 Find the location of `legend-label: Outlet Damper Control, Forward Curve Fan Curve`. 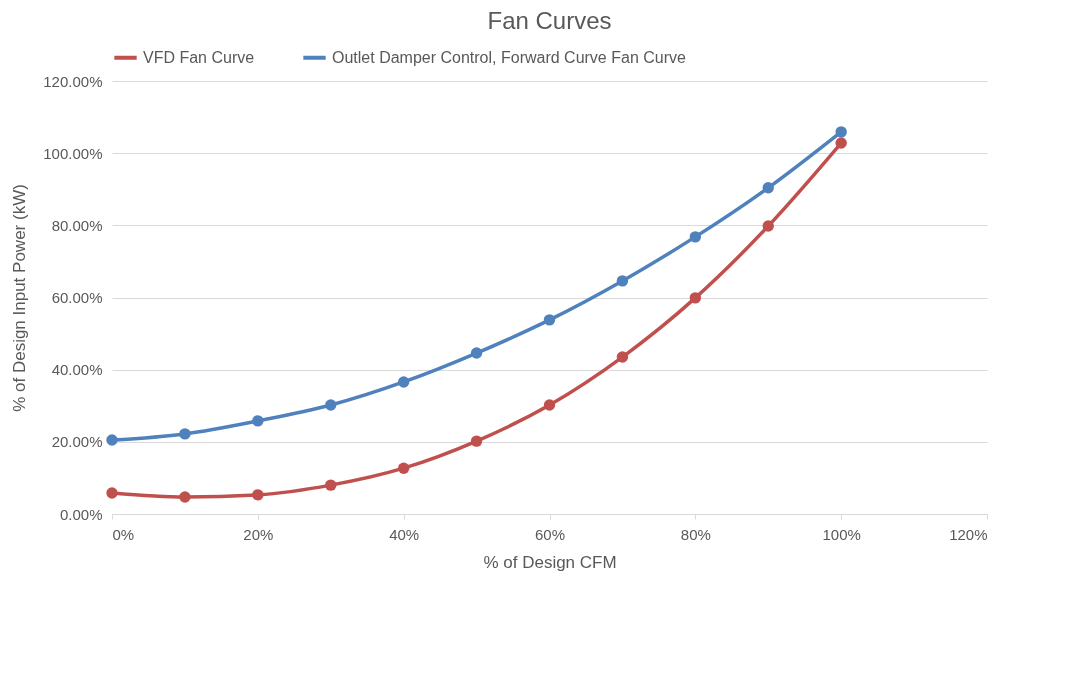

legend-label: Outlet Damper Control, Forward Curve Fan Curve is located at coordinates (509, 57).